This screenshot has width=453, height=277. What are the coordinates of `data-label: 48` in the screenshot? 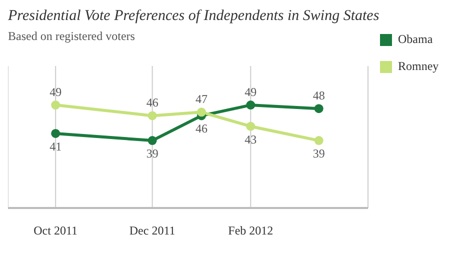 It's located at (318, 95).